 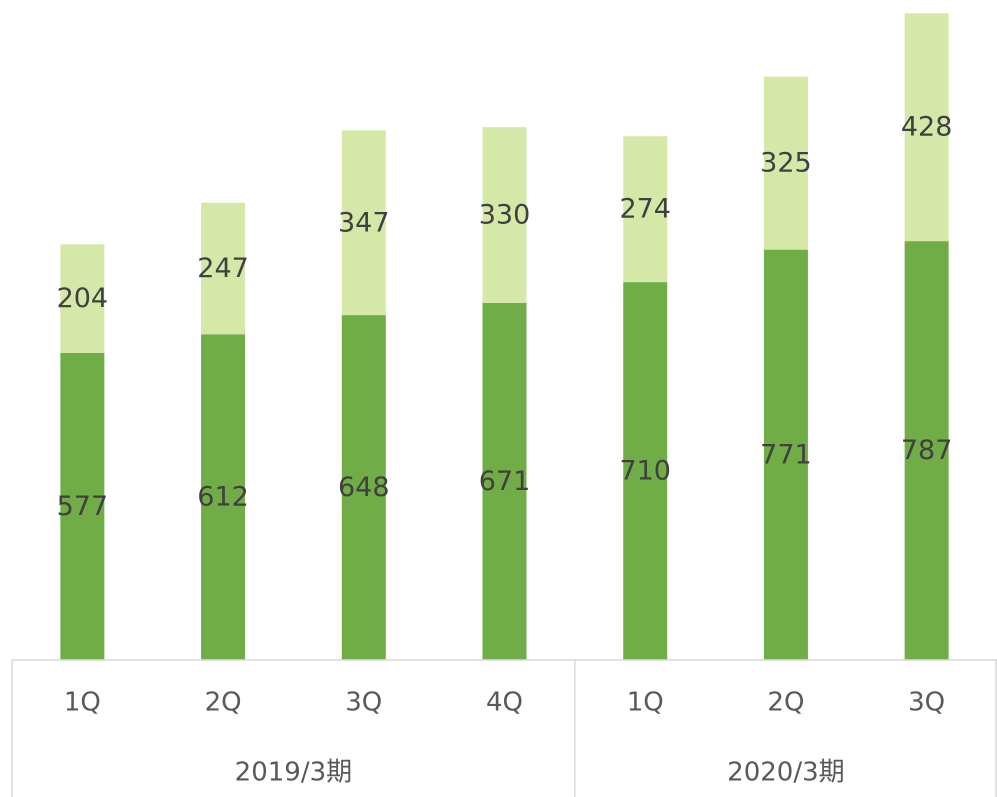 I want to click on data-label: 428, so click(x=927, y=127).